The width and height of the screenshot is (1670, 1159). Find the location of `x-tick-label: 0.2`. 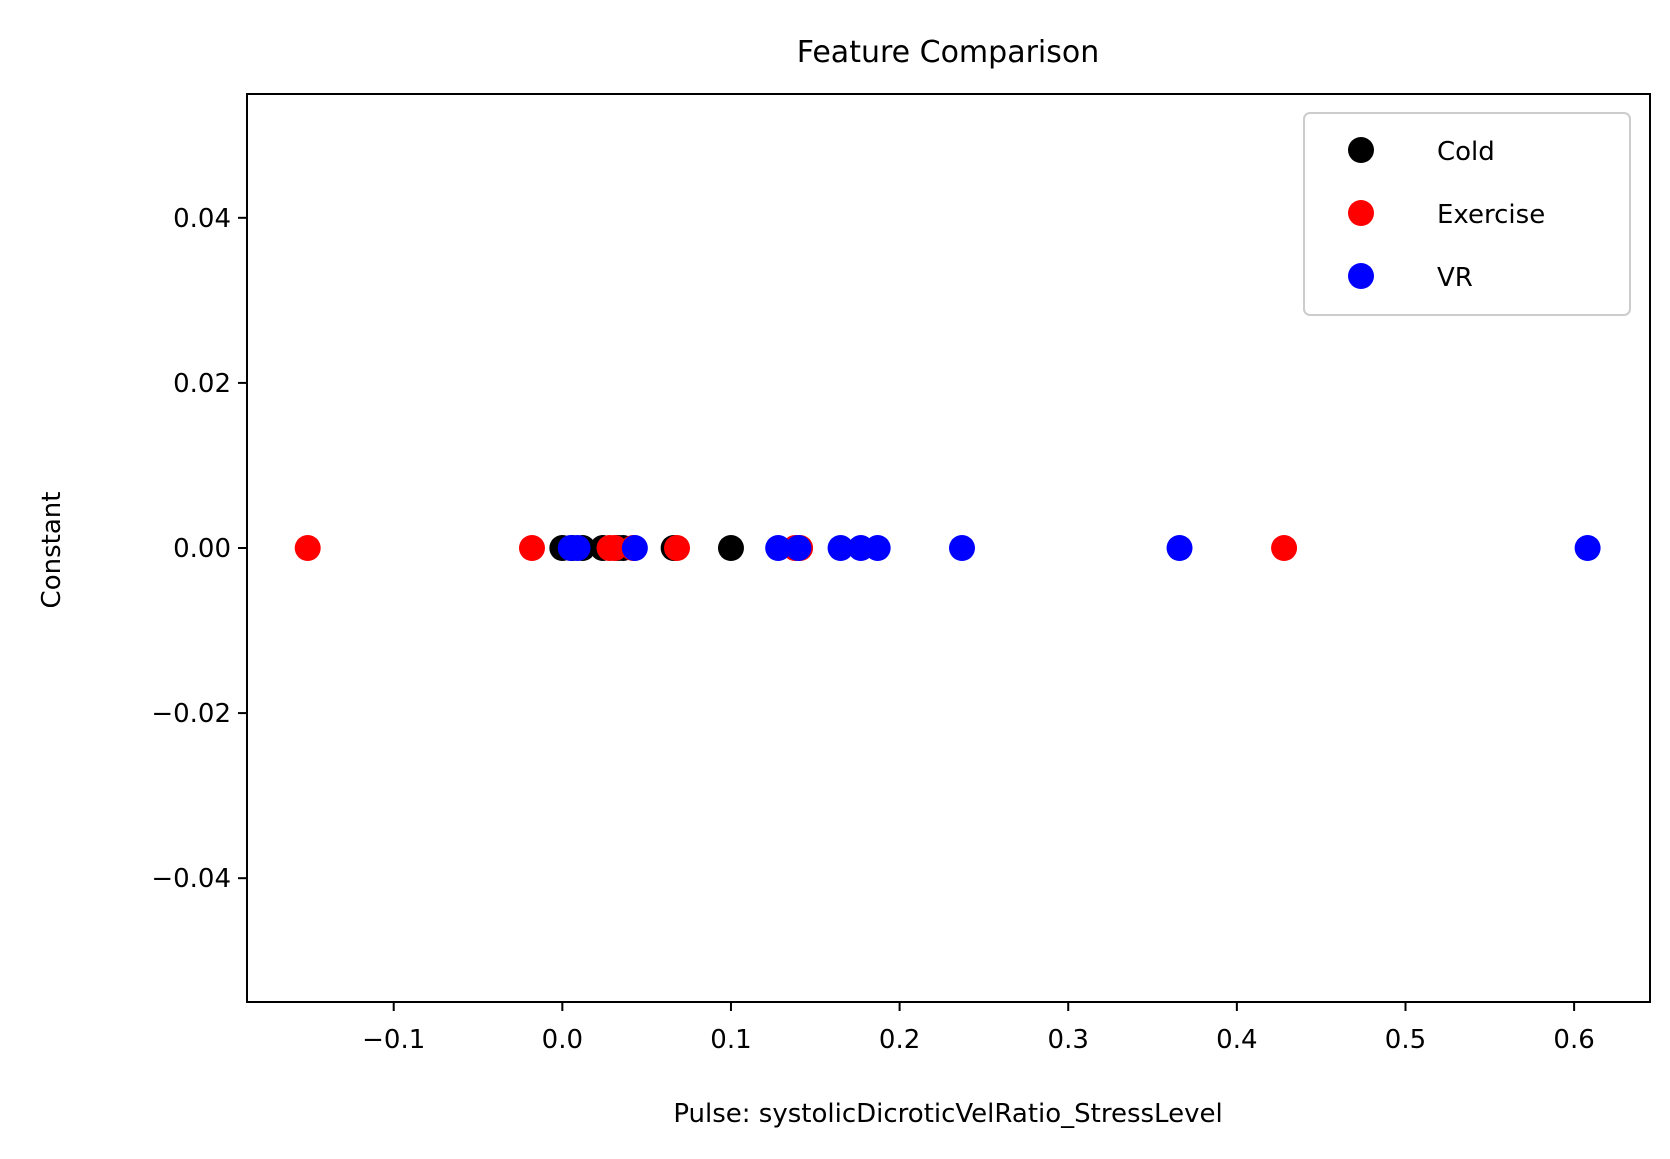

x-tick-label: 0.2 is located at coordinates (899, 1040).